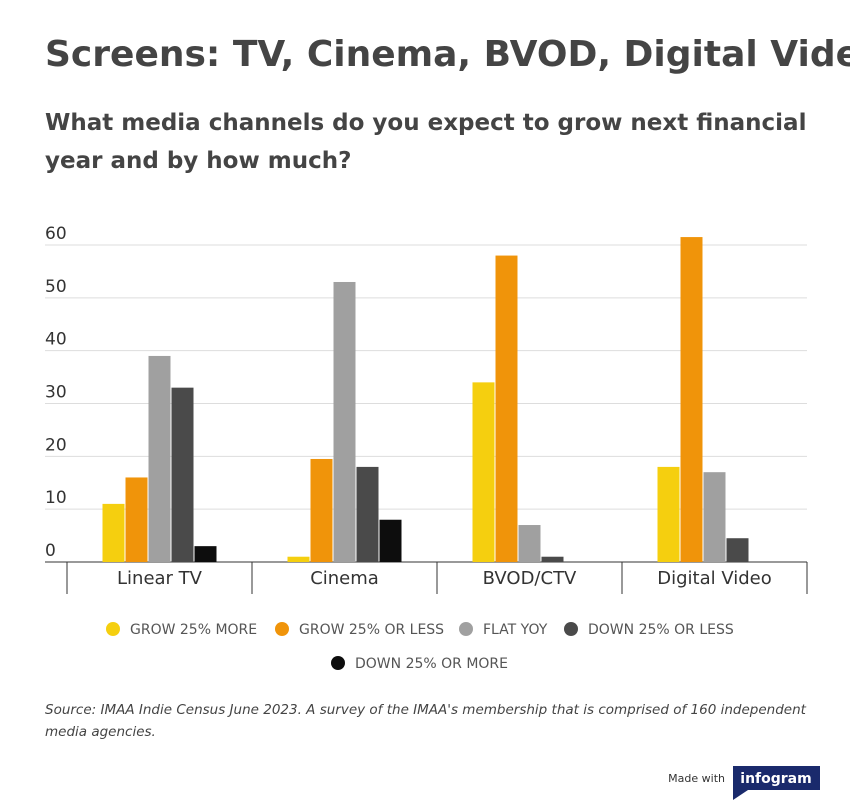  What do you see at coordinates (100, 732) in the screenshot?
I see `source-note: media agencies.` at bounding box center [100, 732].